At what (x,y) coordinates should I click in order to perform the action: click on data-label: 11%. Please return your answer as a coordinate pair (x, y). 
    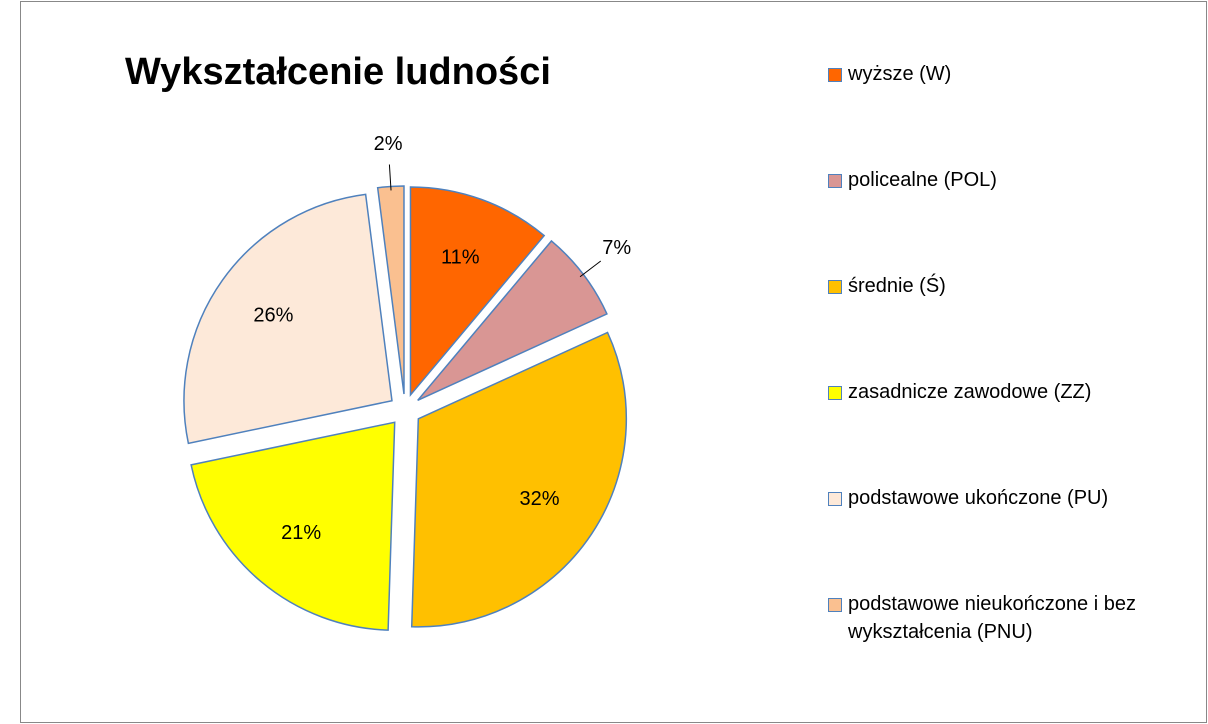
    Looking at the image, I should click on (460, 257).